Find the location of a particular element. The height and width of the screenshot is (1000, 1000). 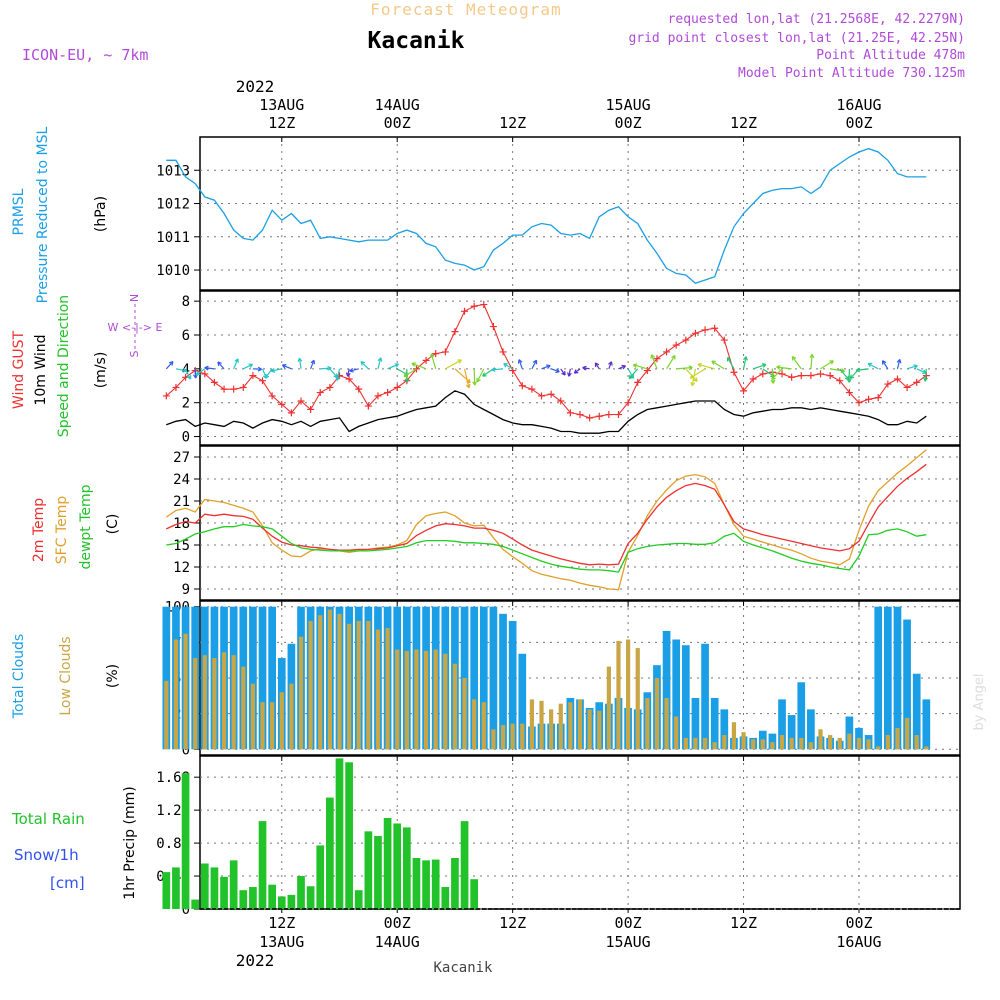

top-axis-day: 16AUG is located at coordinates (858, 105).